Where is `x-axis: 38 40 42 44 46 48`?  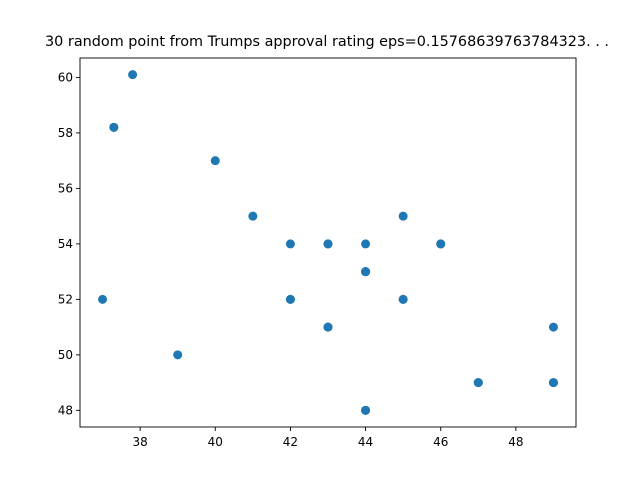
x-axis: 38 40 42 44 46 48 is located at coordinates (328, 438).